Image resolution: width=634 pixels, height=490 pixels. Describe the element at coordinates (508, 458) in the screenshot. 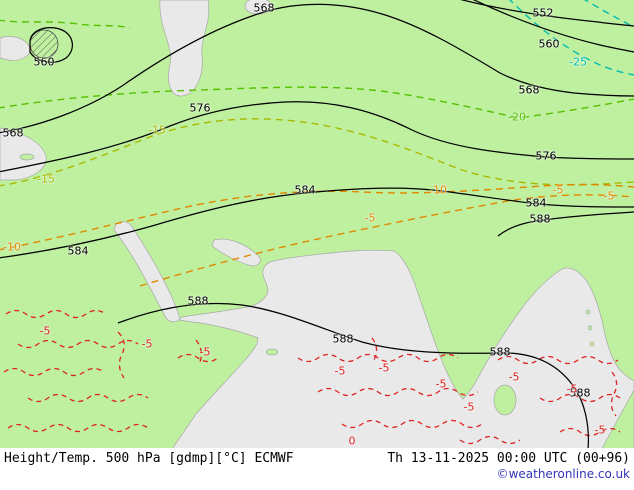

I see `valid-time: Th 13-11-2025 00:00 UTC (00+96)` at that location.